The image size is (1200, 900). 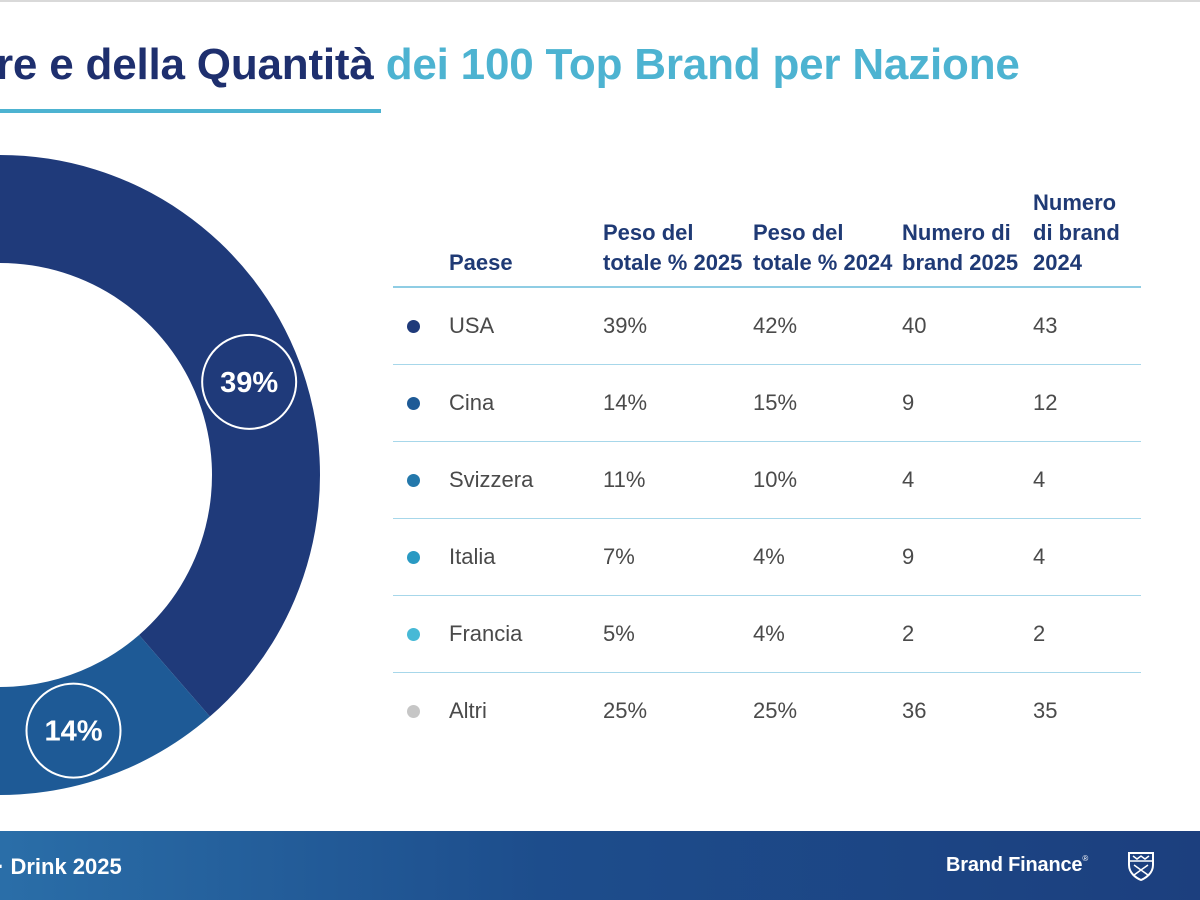 I want to click on cell-country: Svizzera, so click(x=526, y=480).